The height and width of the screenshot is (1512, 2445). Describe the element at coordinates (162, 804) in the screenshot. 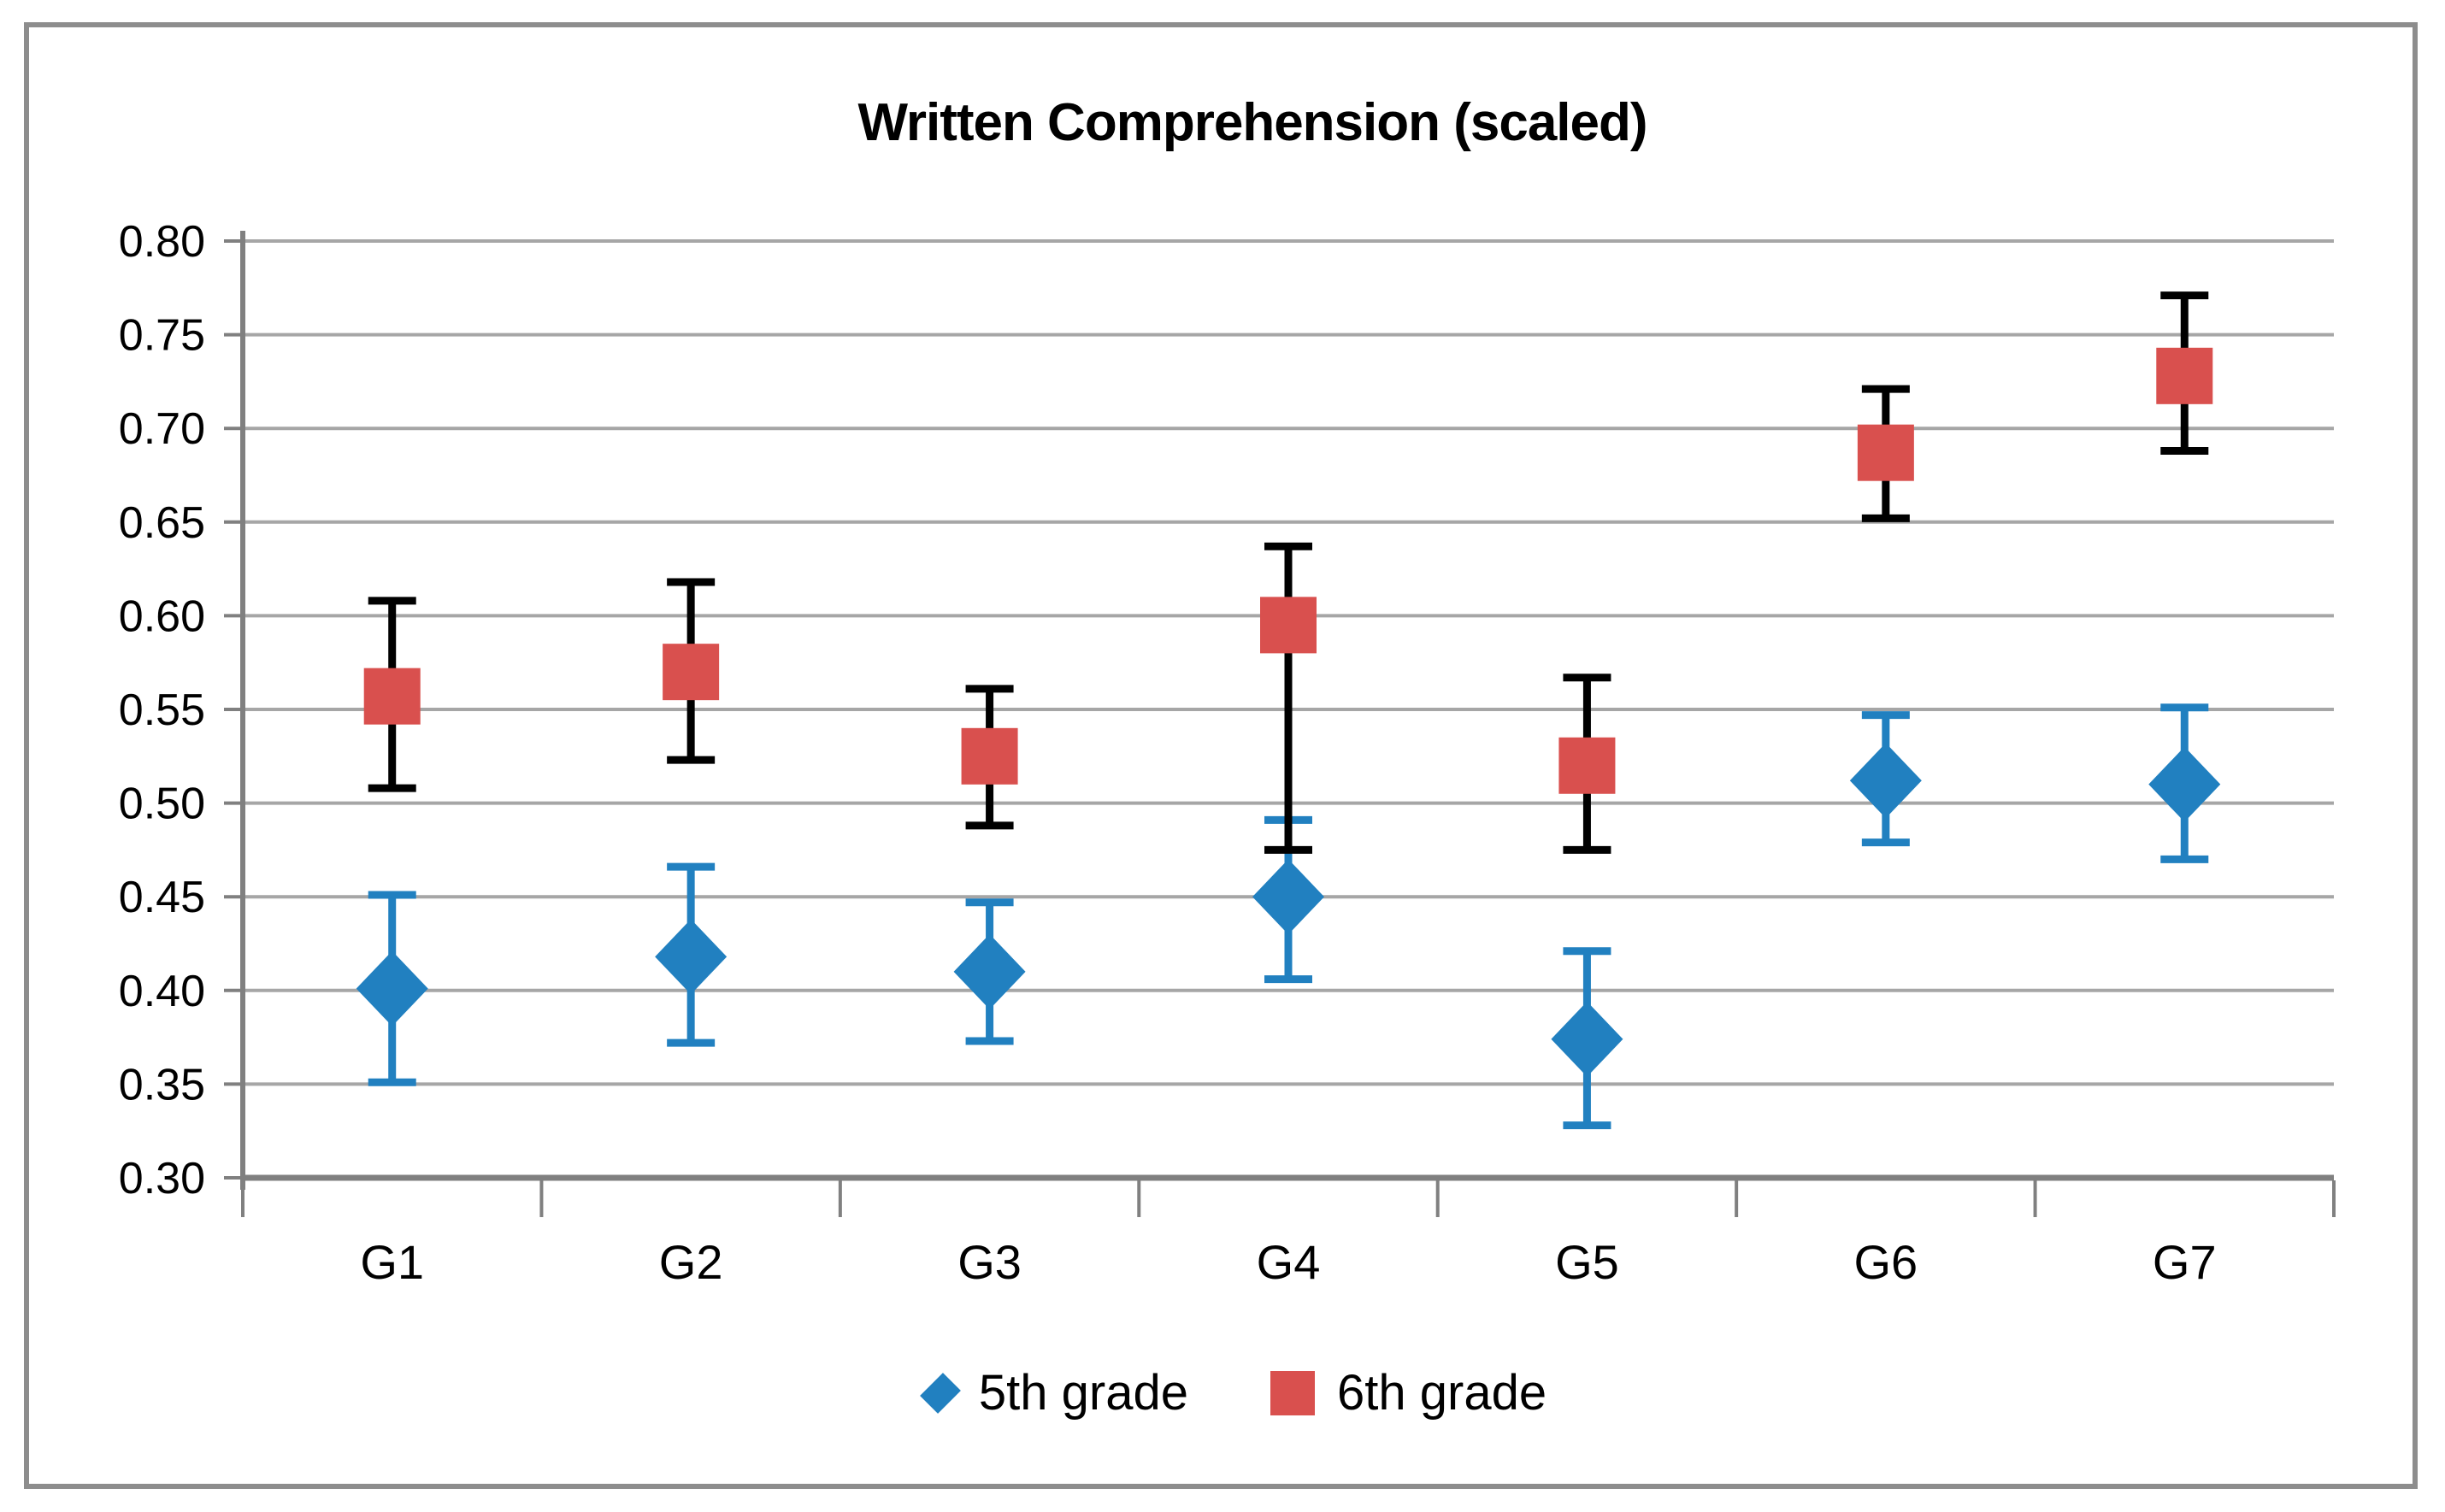

I see `y-tick-label: 0.50` at that location.